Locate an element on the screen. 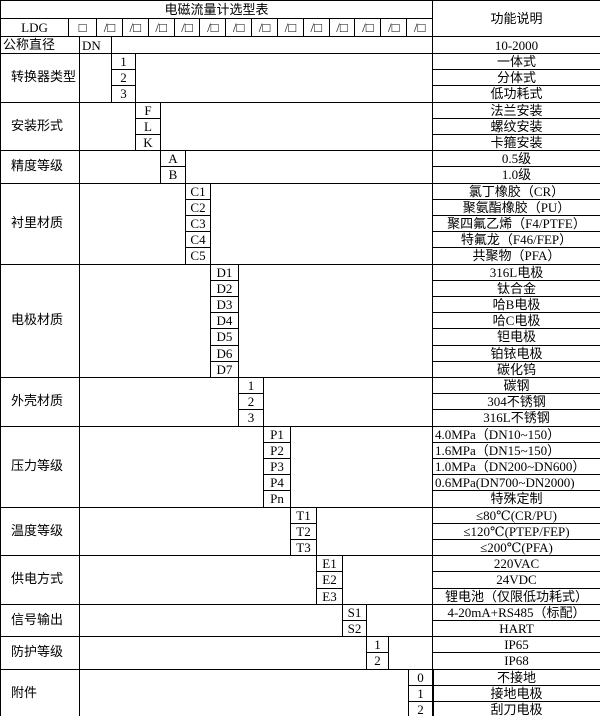 This screenshot has width=600, height=716. option-code: A is located at coordinates (173, 159).